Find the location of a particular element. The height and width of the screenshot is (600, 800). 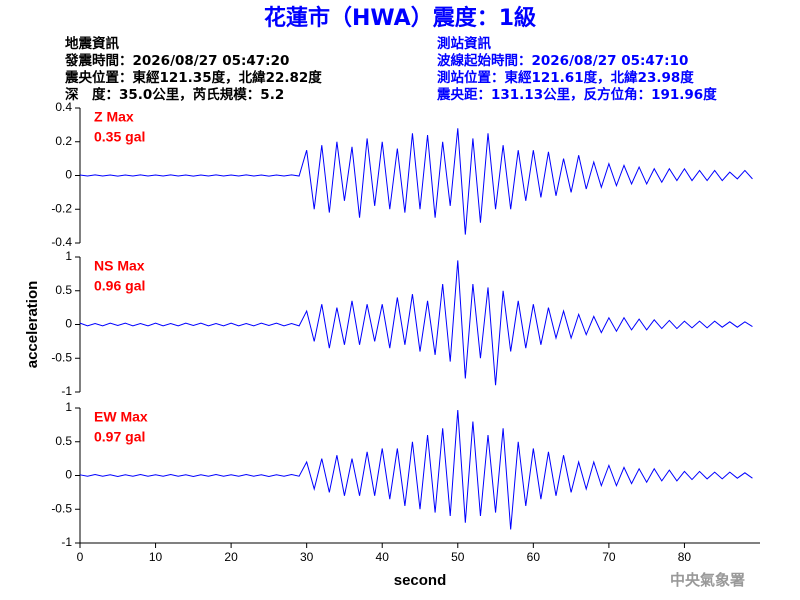

y-tick-label: -0.4 is located at coordinates (61, 242).